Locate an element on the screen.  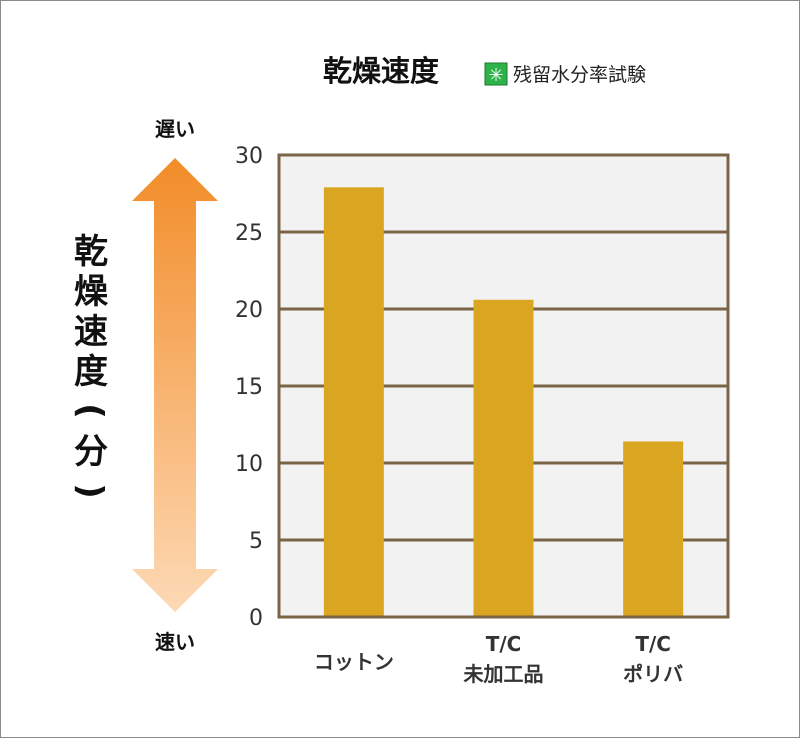
legend-marker is located at coordinates (496, 74).